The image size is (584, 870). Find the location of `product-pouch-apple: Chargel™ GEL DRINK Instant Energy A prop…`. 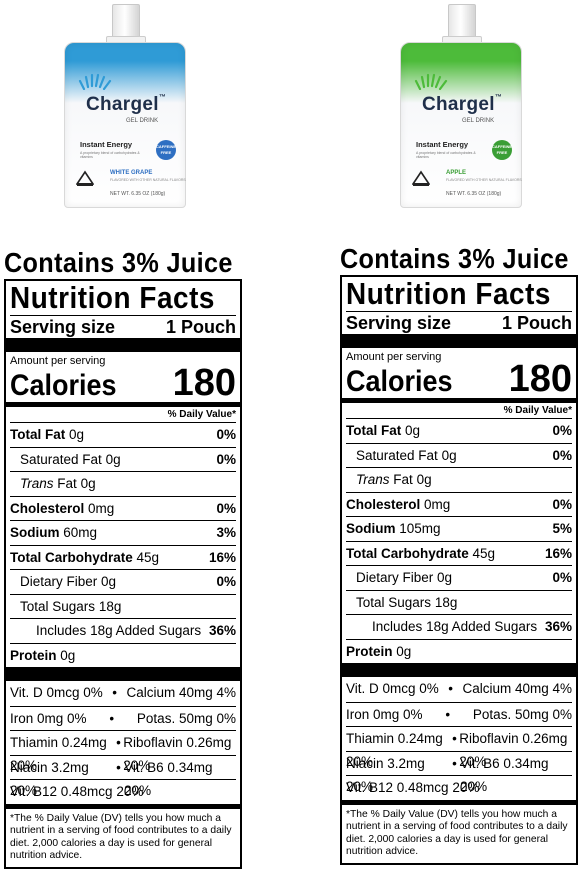

product-pouch-apple: Chargel™ GEL DRINK Instant Energy A prop… is located at coordinates (461, 105).